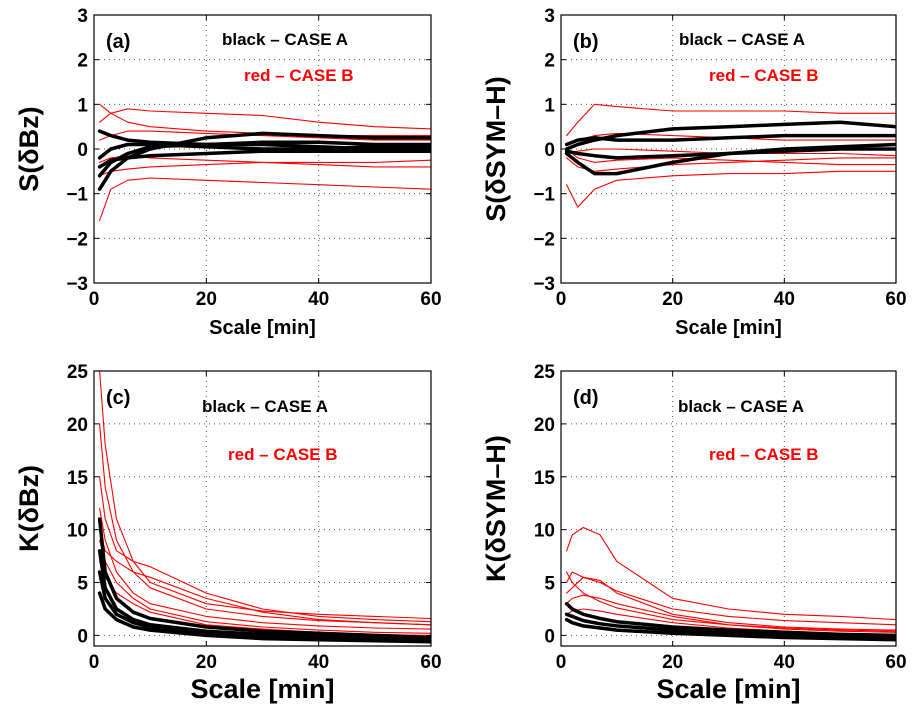 This screenshot has height=711, width=912. What do you see at coordinates (586, 398) in the screenshot?
I see `panel-label: (d)` at bounding box center [586, 398].